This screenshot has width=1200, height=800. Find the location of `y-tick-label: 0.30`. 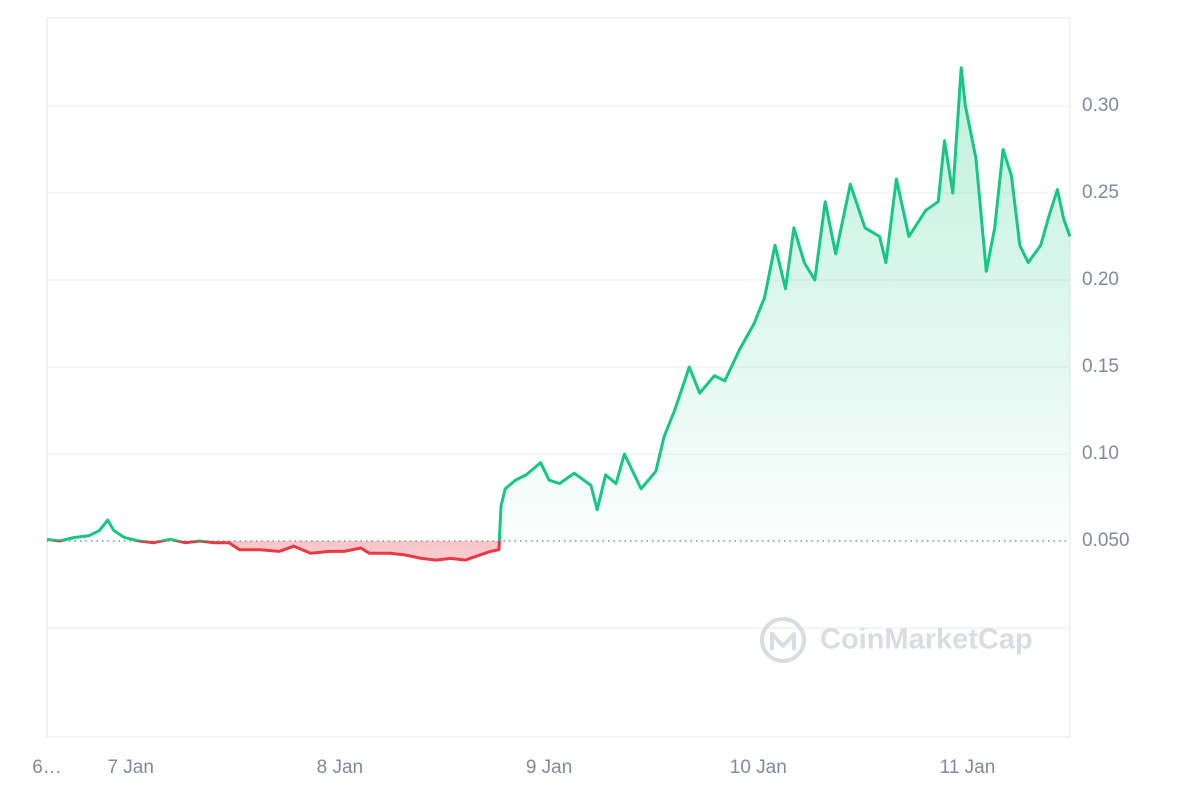

y-tick-label: 0.30 is located at coordinates (1100, 105).